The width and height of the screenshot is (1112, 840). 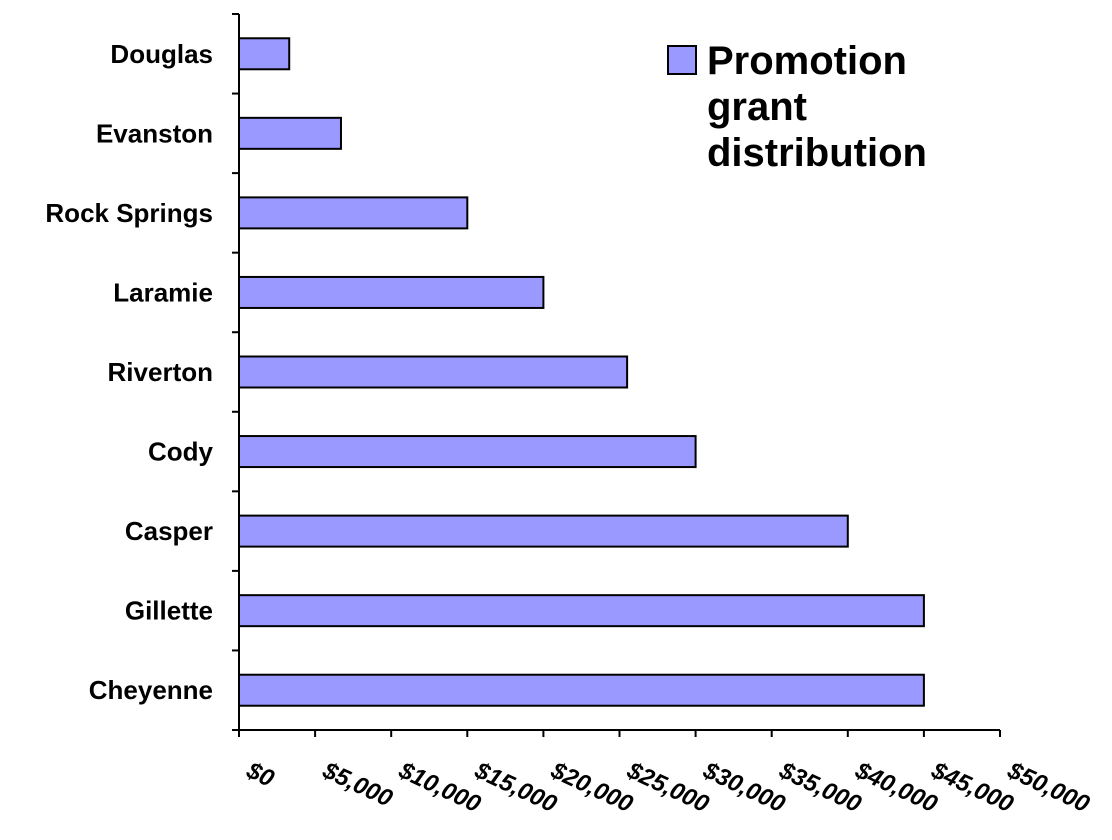 What do you see at coordinates (151, 690) in the screenshot?
I see `category-label-cheyenne: Cheyenne` at bounding box center [151, 690].